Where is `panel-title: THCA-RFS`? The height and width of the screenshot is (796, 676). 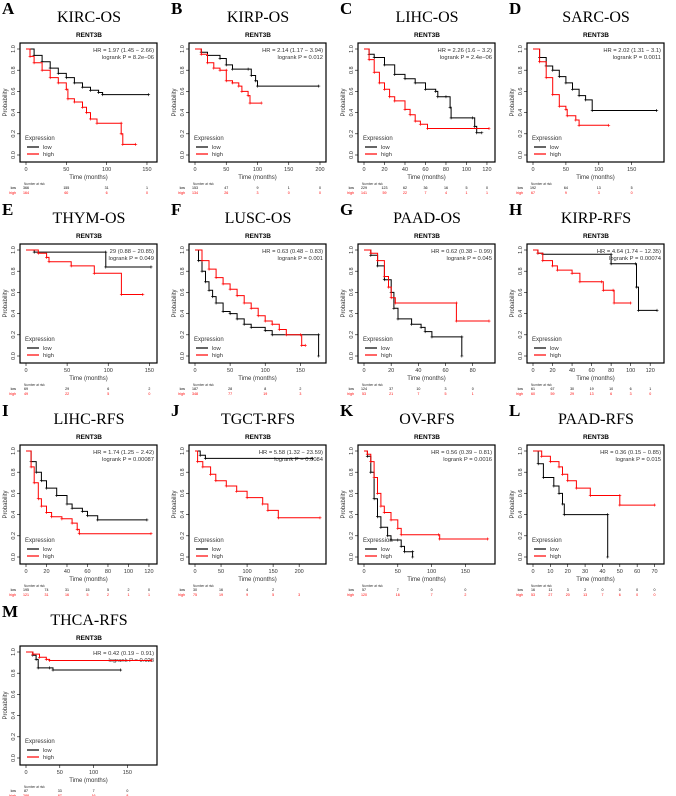
panel-title: THCA-RFS is located at coordinates (88, 620).